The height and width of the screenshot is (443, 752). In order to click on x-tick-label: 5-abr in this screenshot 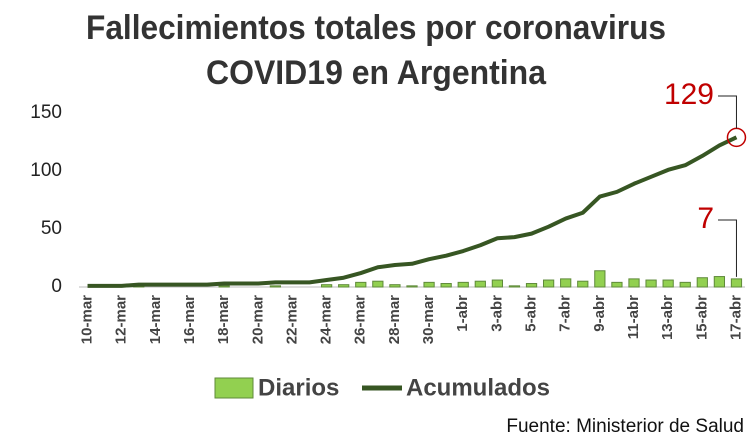, I will do `click(531, 313)`.